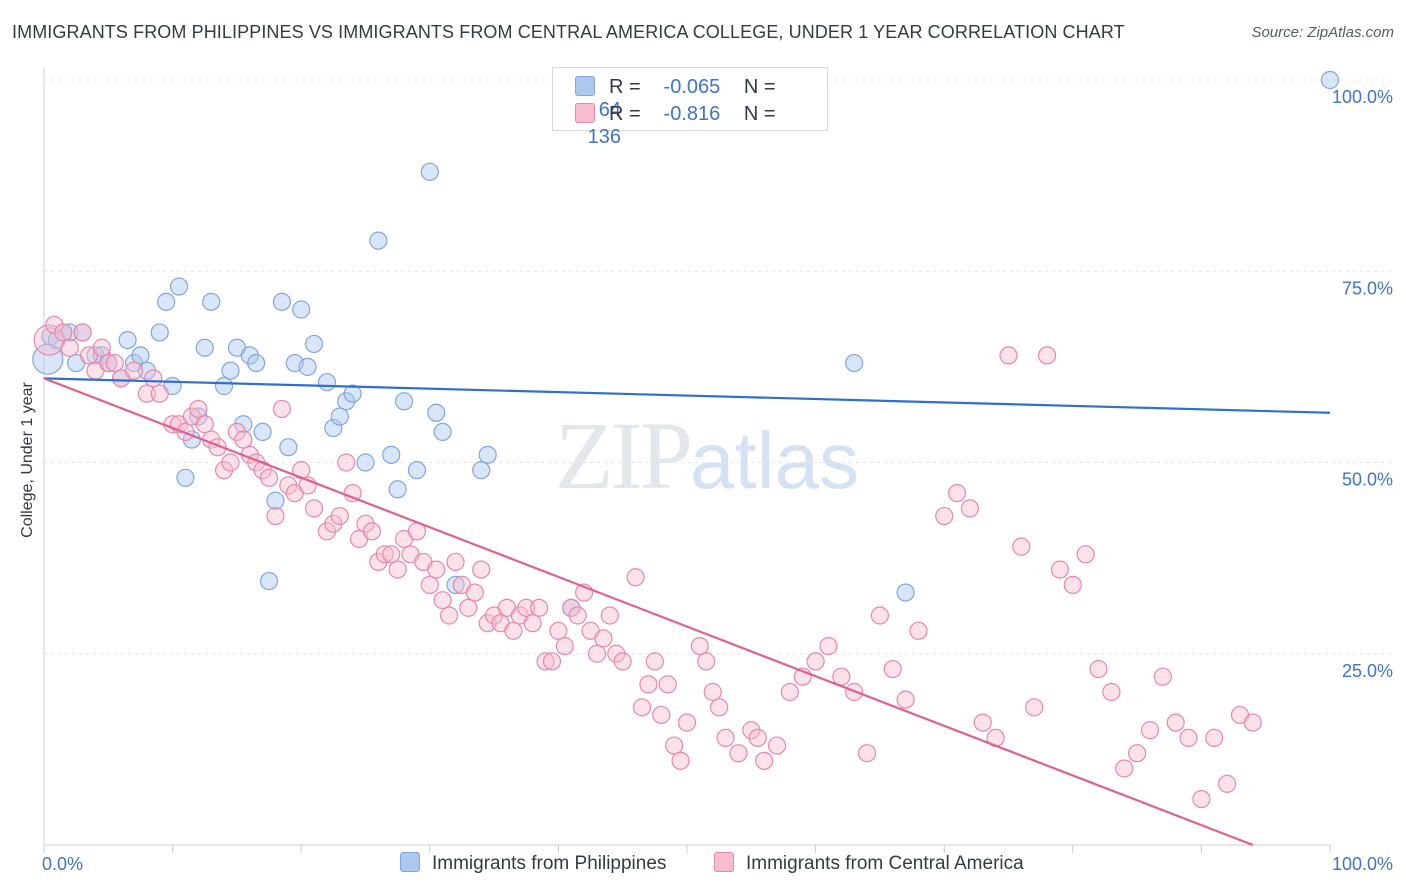  What do you see at coordinates (774, 460) in the screenshot?
I see `watermark-atlas: atlas` at bounding box center [774, 460].